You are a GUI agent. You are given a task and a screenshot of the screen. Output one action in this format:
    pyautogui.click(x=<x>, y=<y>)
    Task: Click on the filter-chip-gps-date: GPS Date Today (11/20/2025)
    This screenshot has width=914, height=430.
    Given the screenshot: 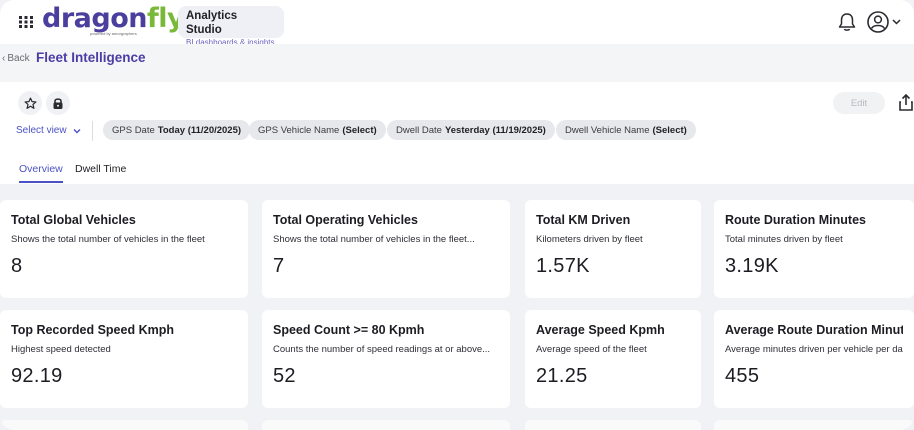 What is the action you would take?
    pyautogui.click(x=177, y=130)
    